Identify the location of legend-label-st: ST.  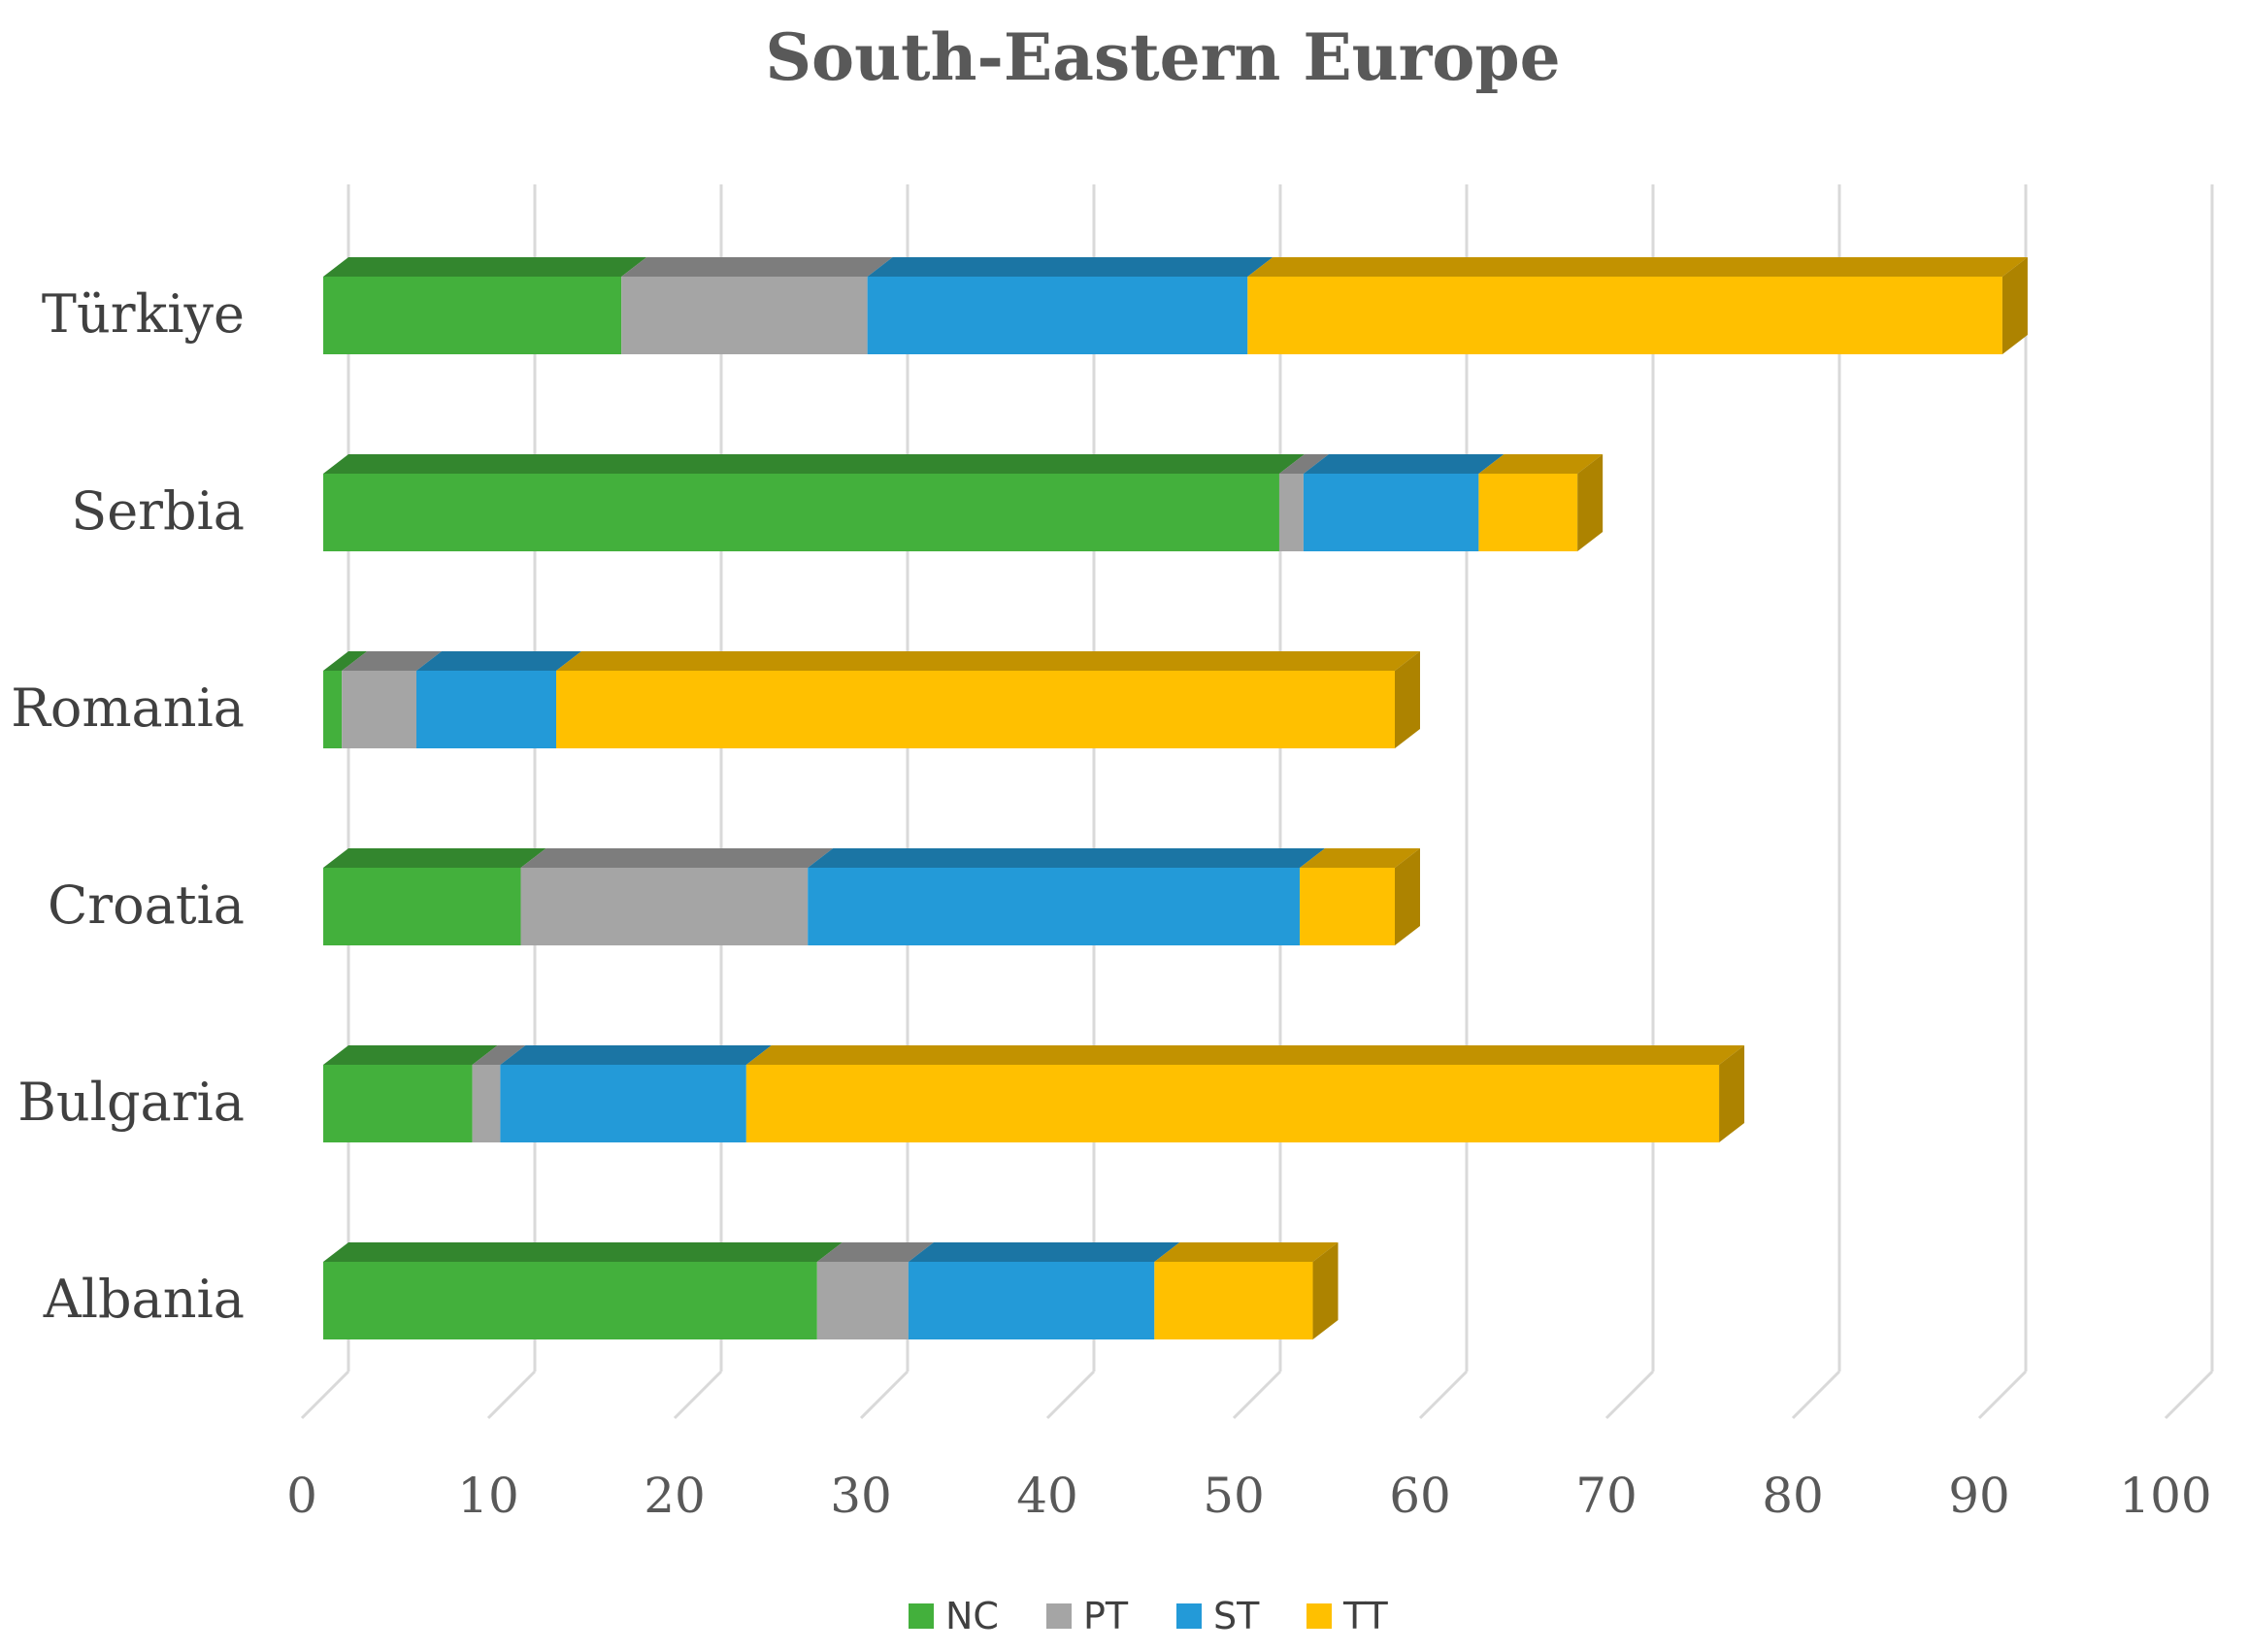
(1236, 1616).